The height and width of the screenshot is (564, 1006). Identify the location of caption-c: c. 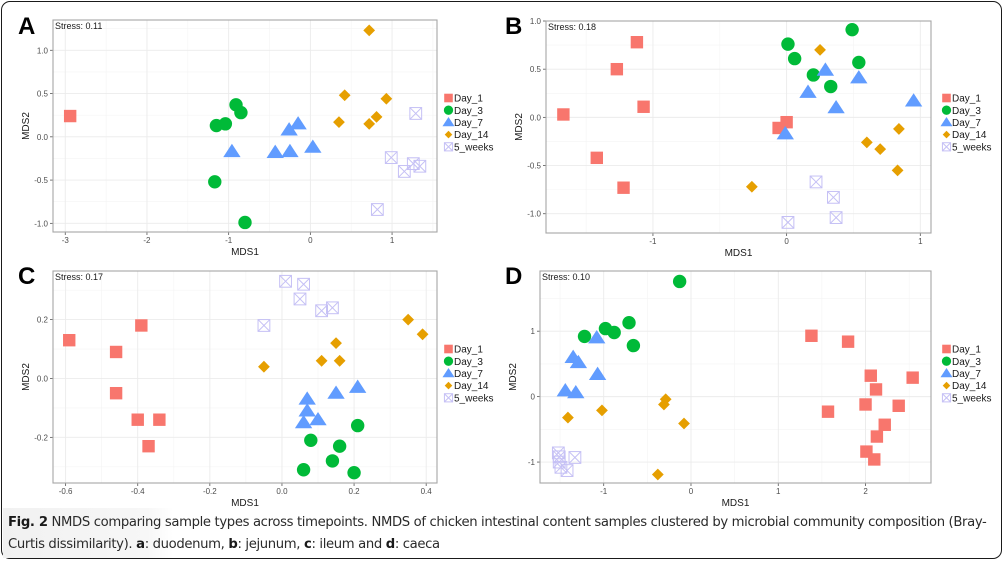
(307, 544).